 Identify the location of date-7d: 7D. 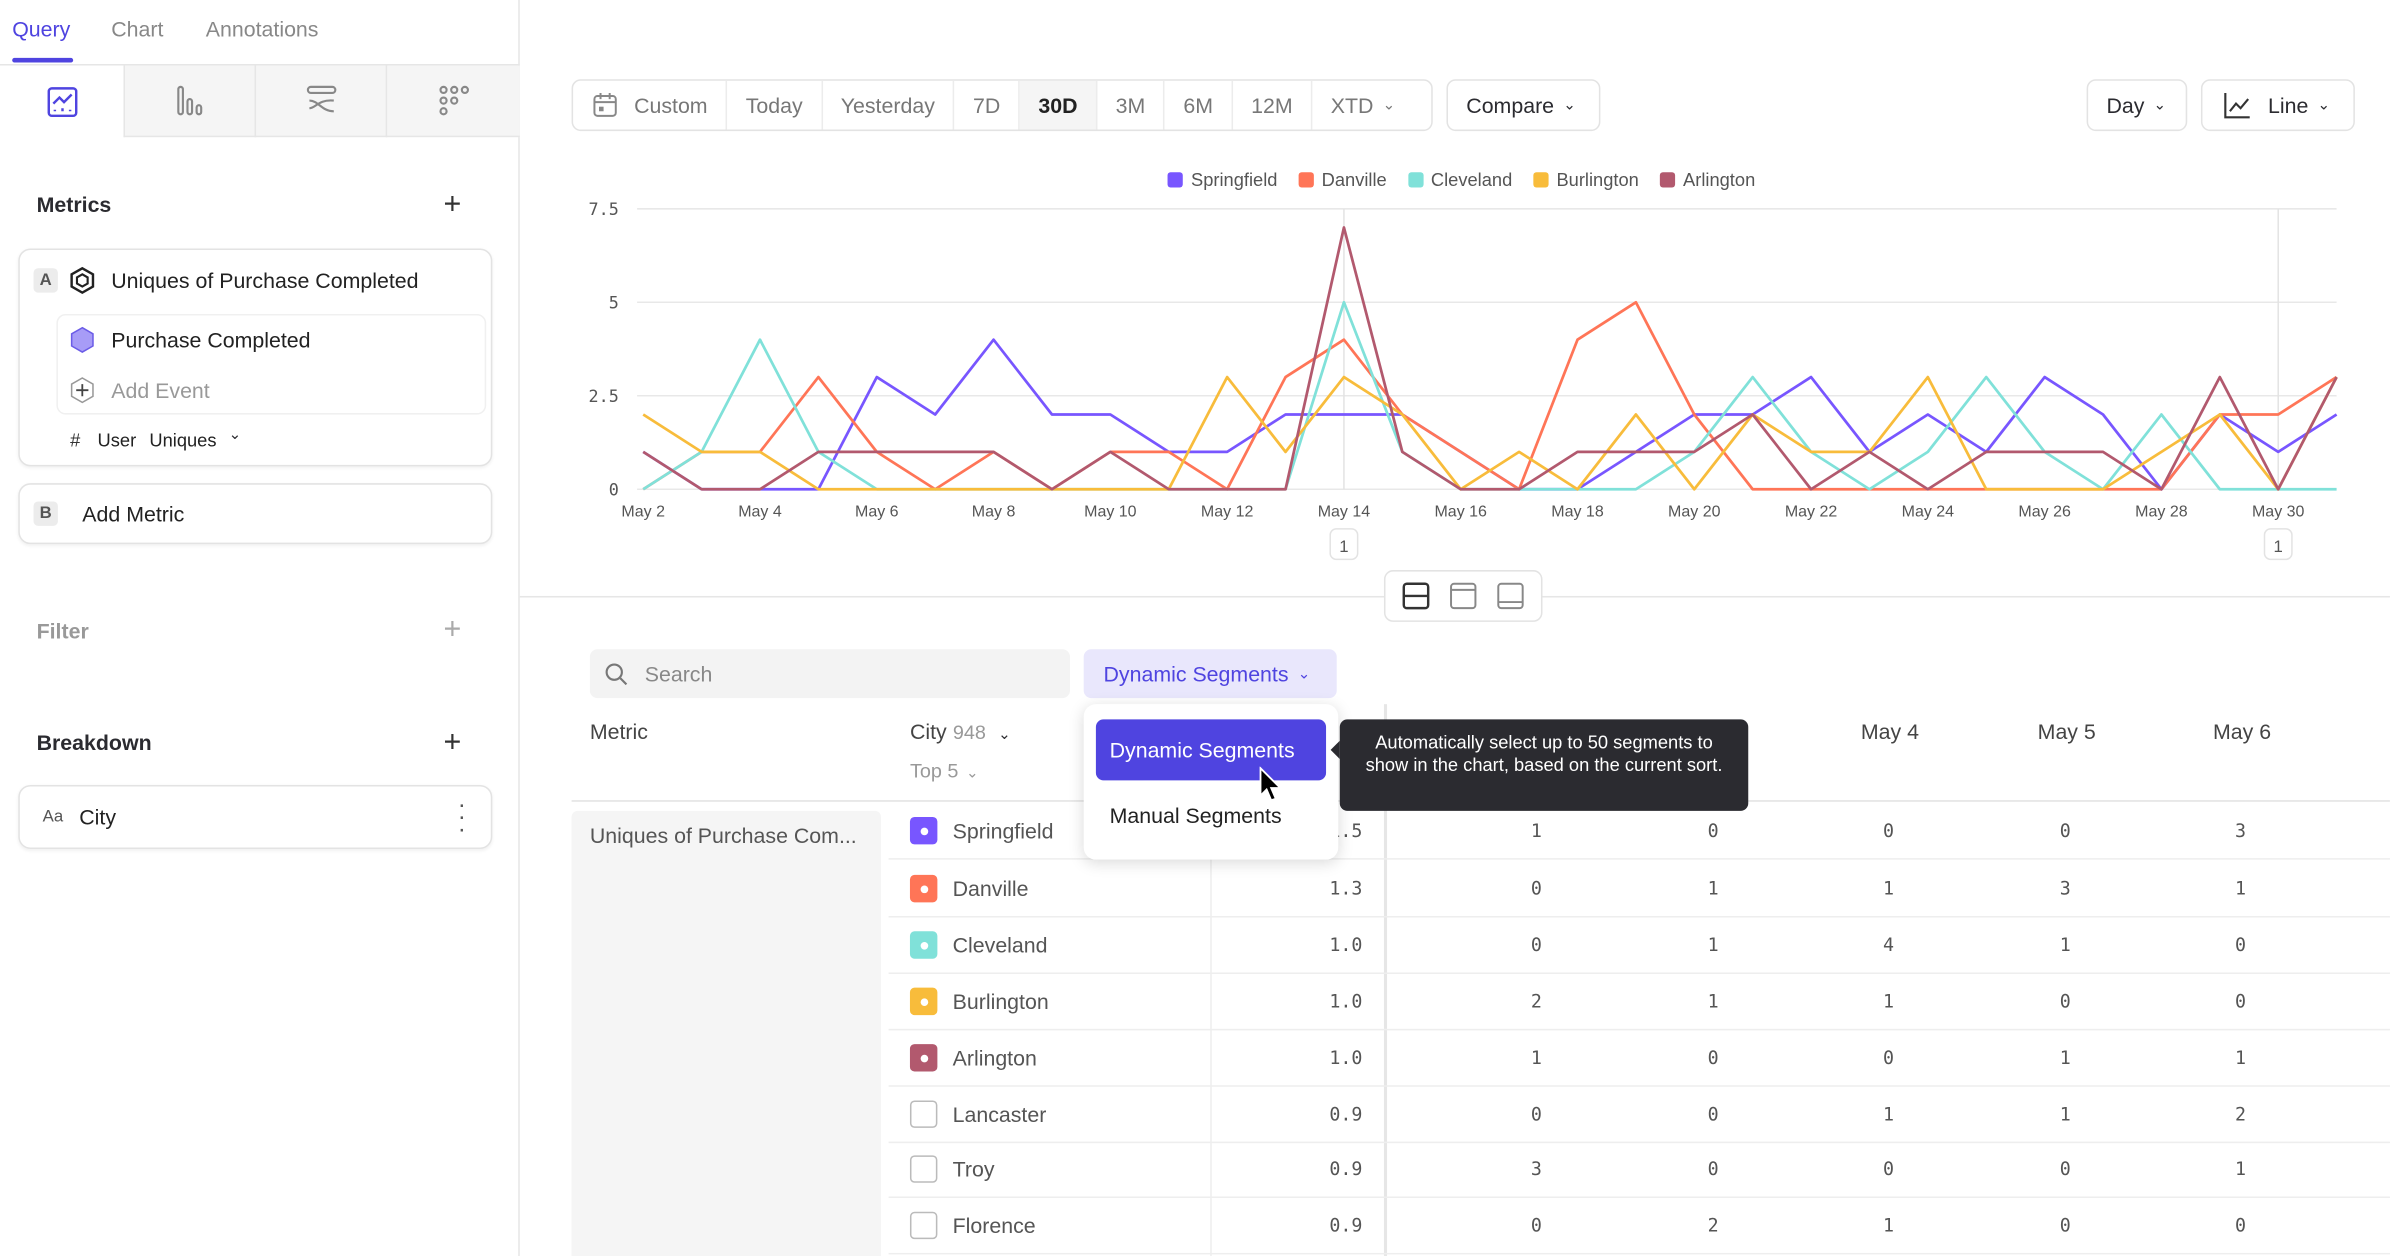
(988, 105).